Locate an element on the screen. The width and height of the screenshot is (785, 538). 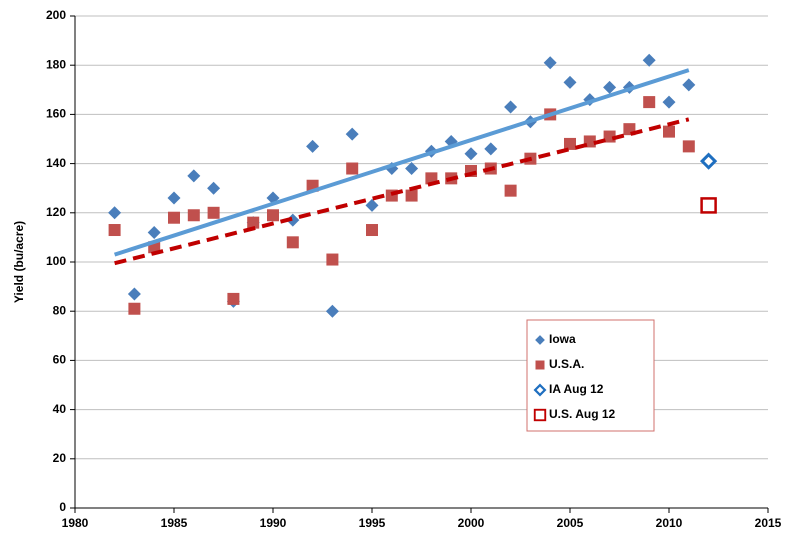
y-axis-label: Yield (bu/acre) is located at coordinates (19, 262).